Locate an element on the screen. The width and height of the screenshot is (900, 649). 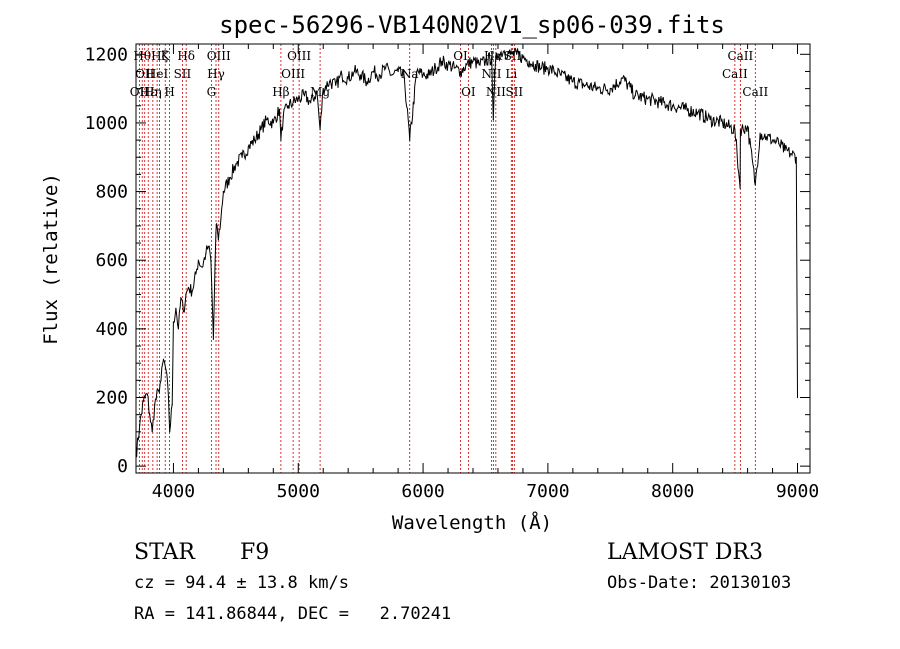
marker-label-18: Na is located at coordinates (410, 74).